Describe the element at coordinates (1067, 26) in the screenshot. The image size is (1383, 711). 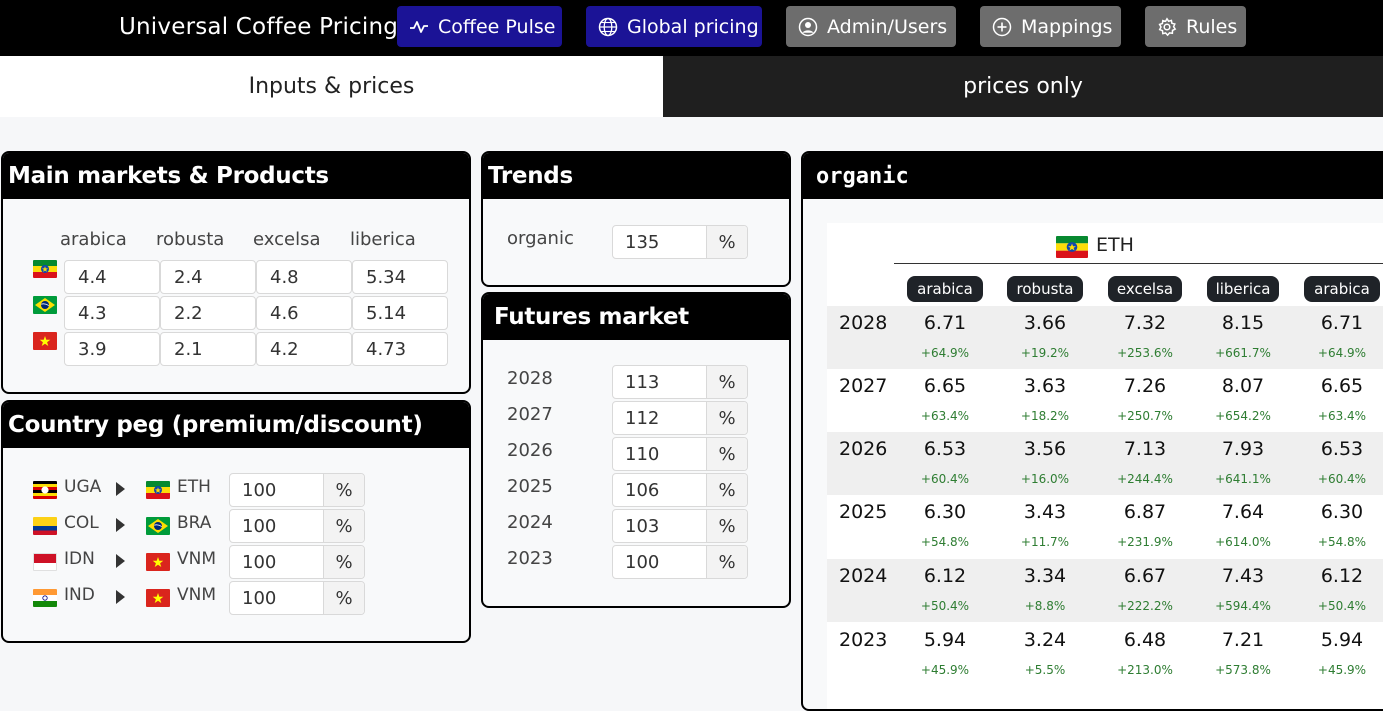
I see `nav-mappings-label: Mappings` at that location.